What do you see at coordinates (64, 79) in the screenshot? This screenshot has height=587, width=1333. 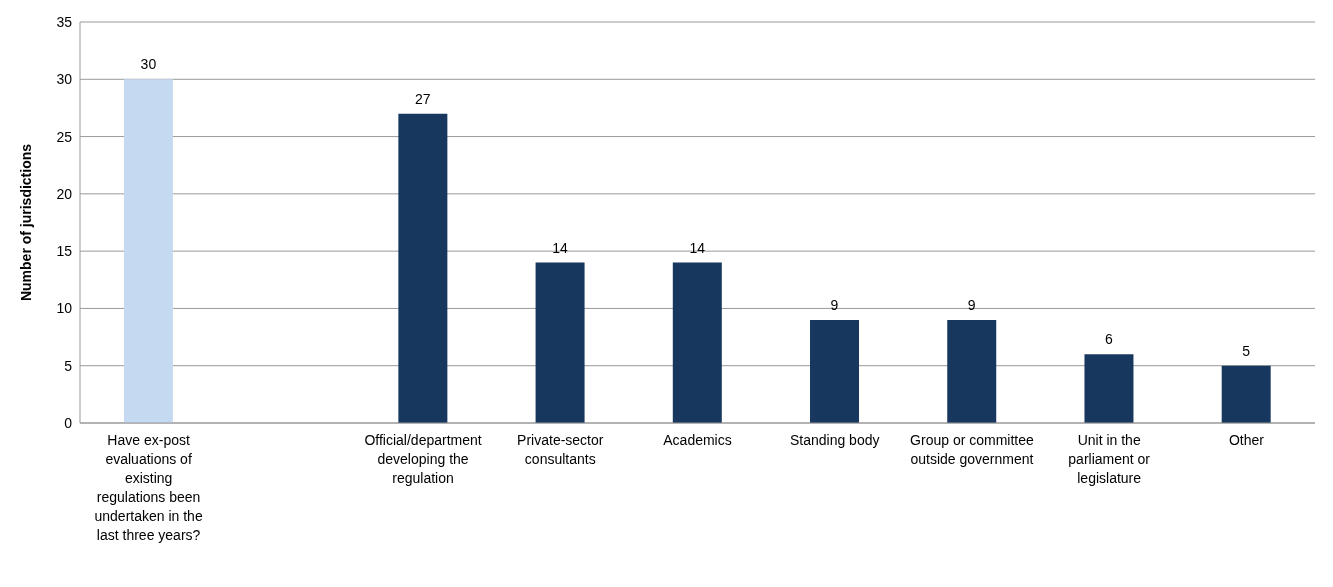 I see `y-tick-label: 30` at bounding box center [64, 79].